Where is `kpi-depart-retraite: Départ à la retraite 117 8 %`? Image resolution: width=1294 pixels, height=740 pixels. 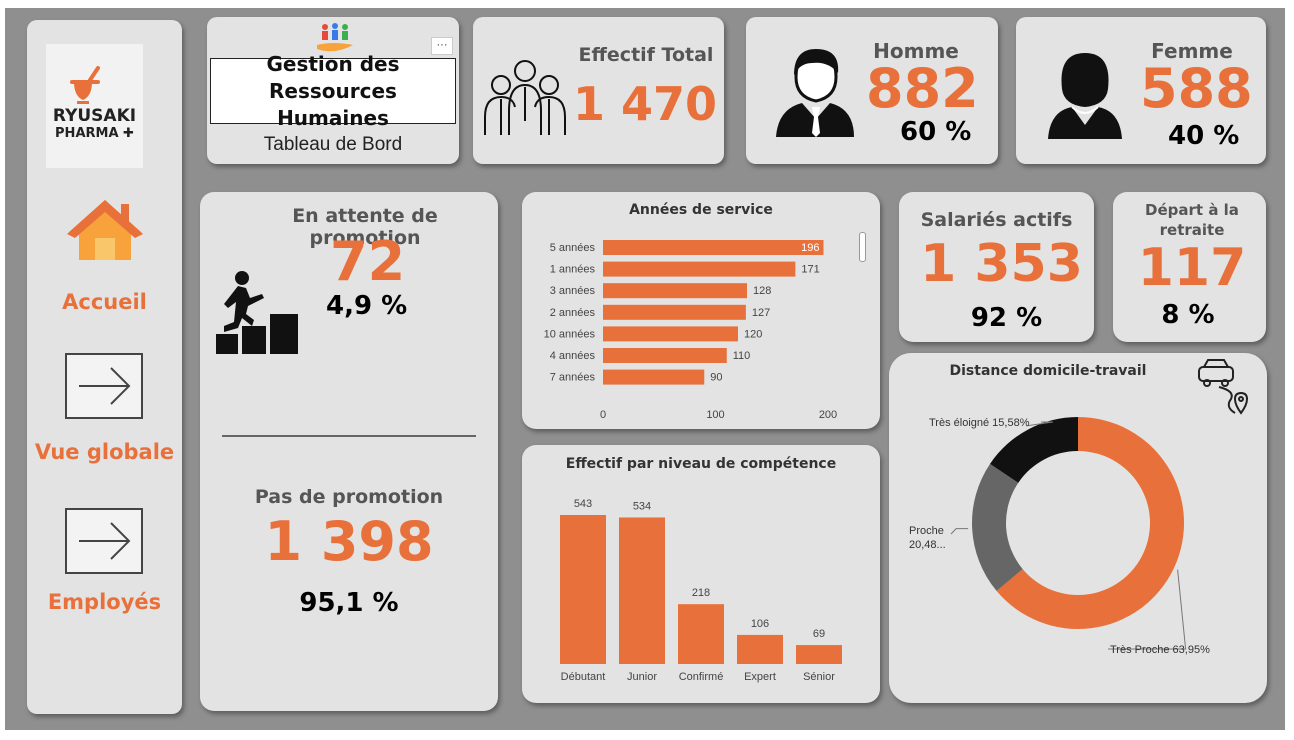
kpi-depart-retraite: Départ à la retraite 117 8 % is located at coordinates (1189, 267).